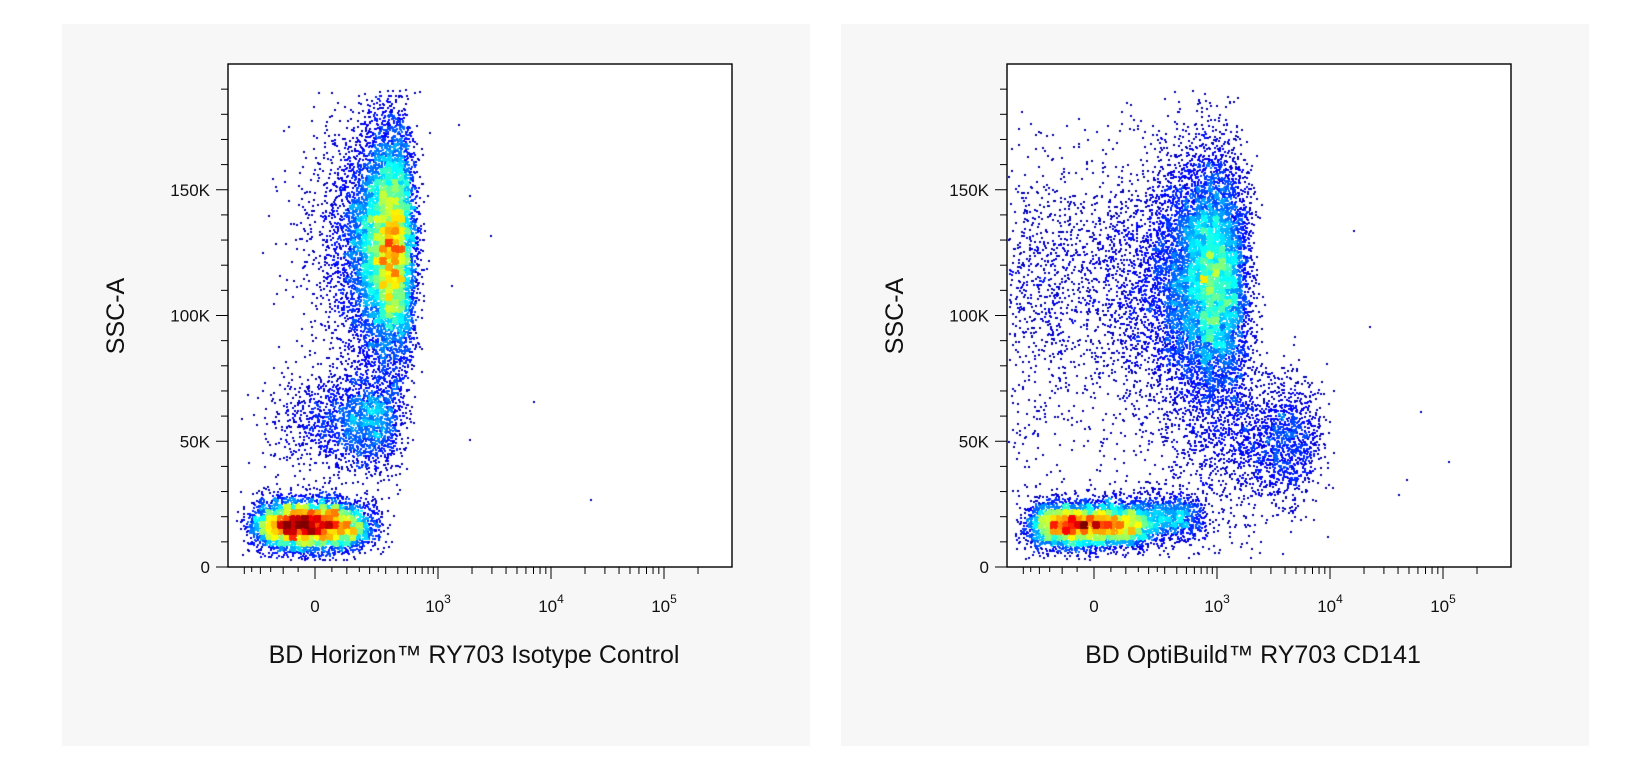  Describe the element at coordinates (474, 655) in the screenshot. I see `x-axis-title: BD Horizon™ RY703 Isotype Control` at that location.